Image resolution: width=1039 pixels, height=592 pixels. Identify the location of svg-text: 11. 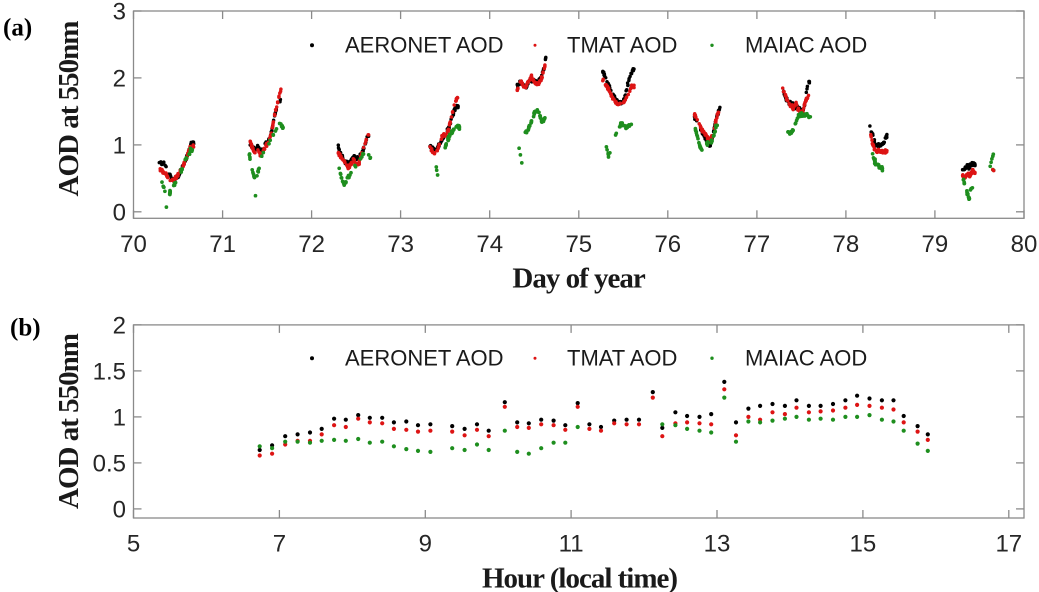
(571, 544).